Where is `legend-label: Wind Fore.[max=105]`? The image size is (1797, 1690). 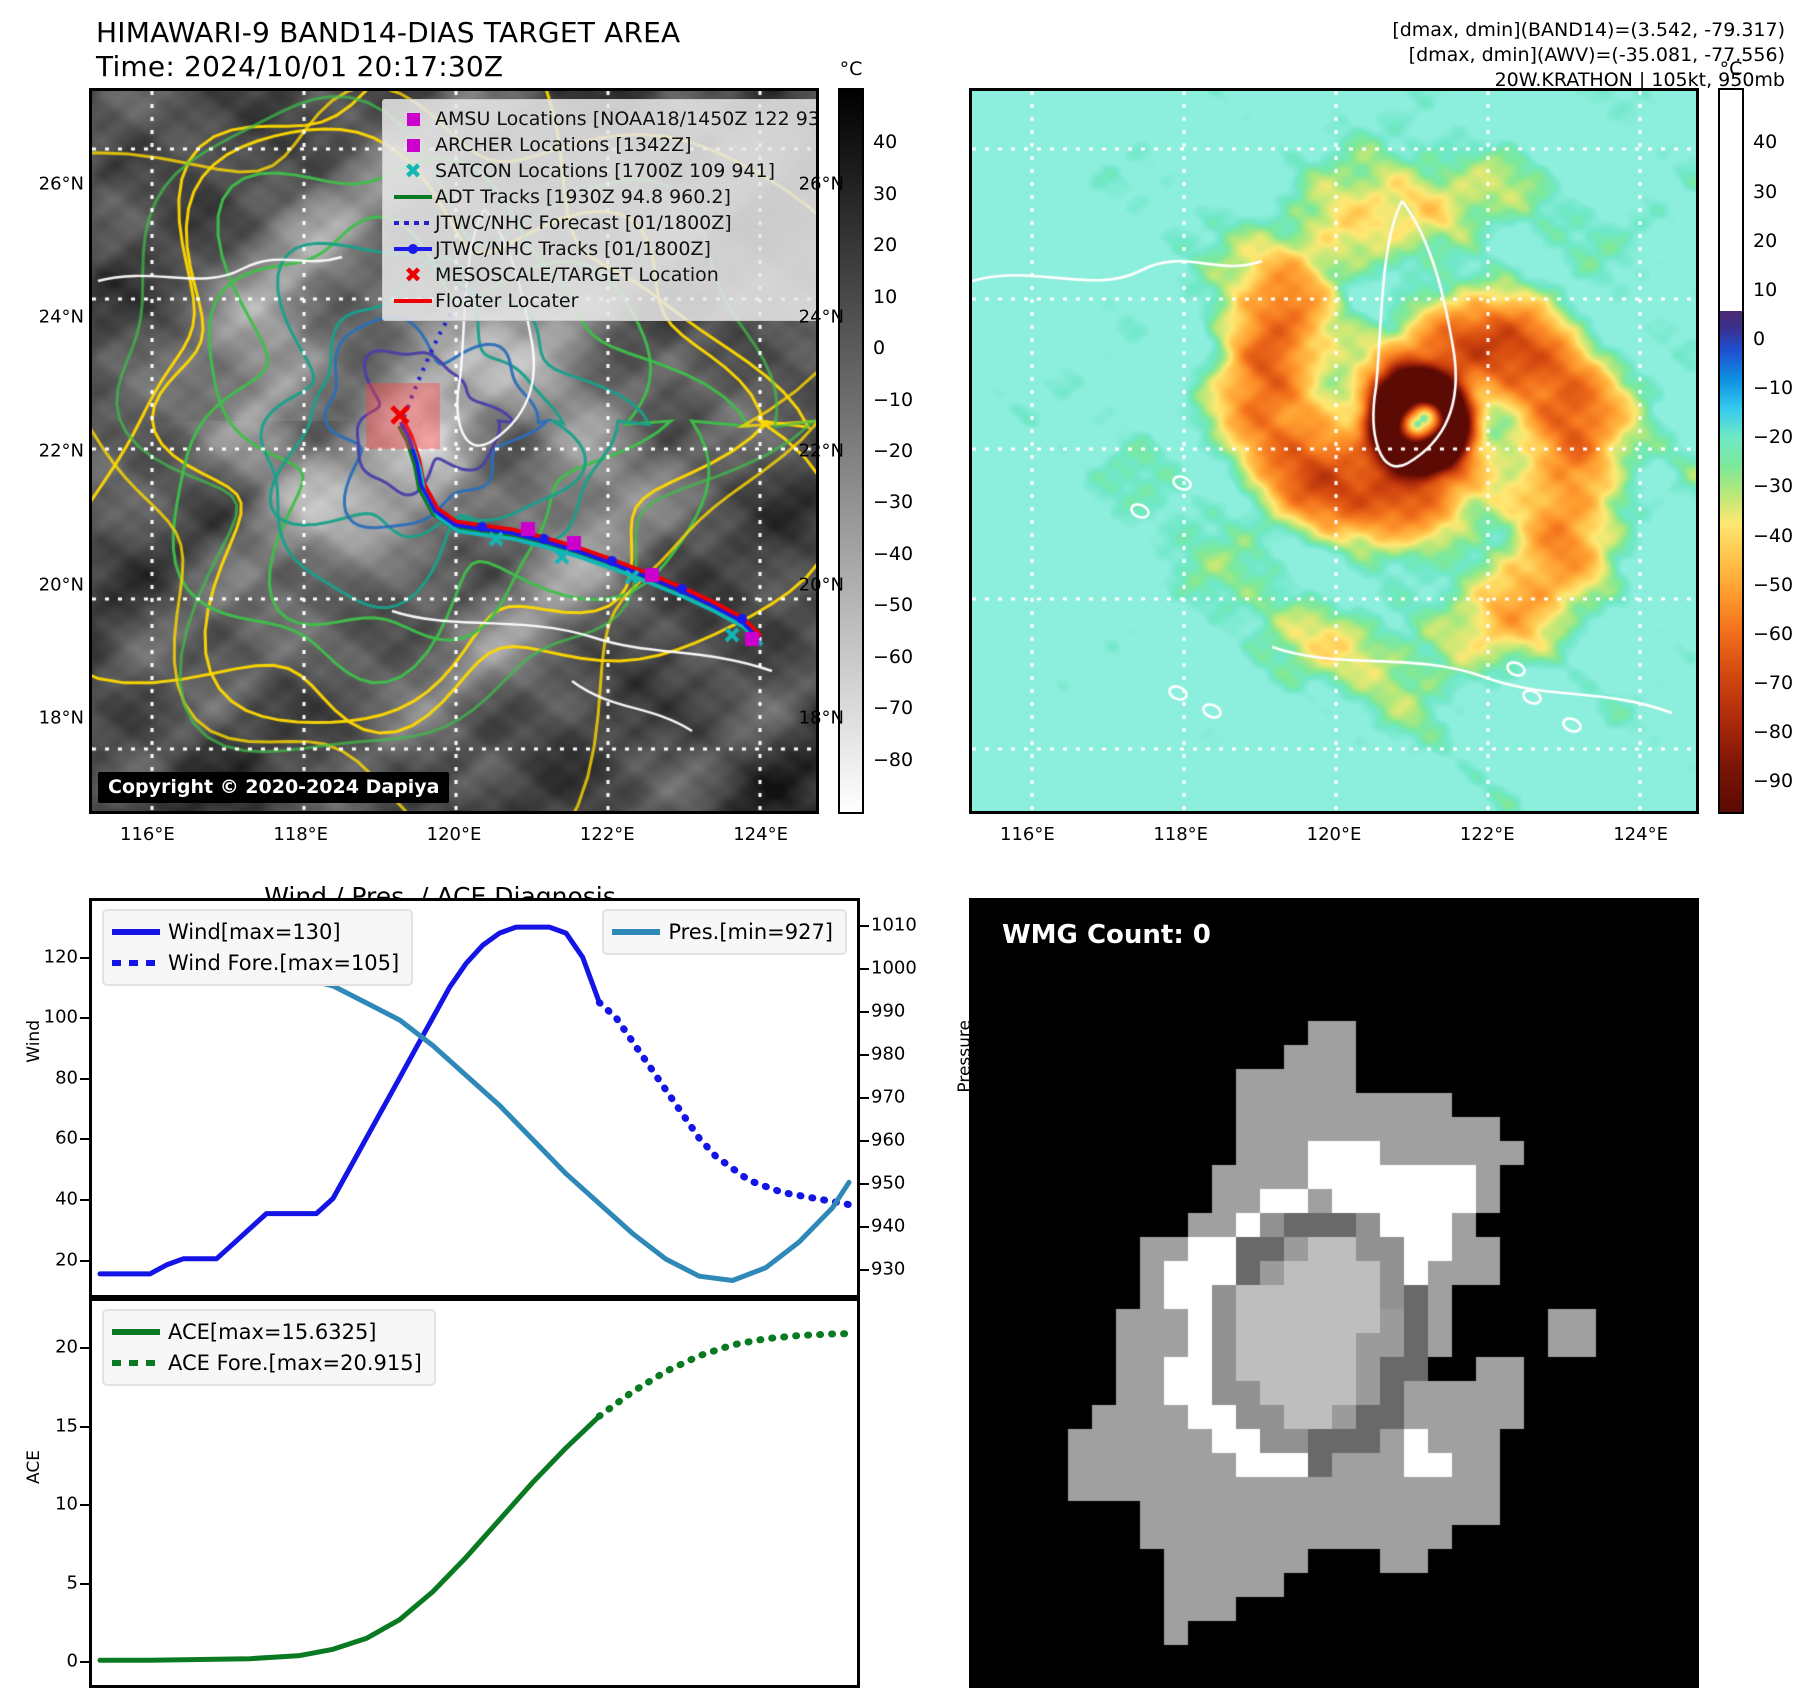 legend-label: Wind Fore.[max=105] is located at coordinates (284, 962).